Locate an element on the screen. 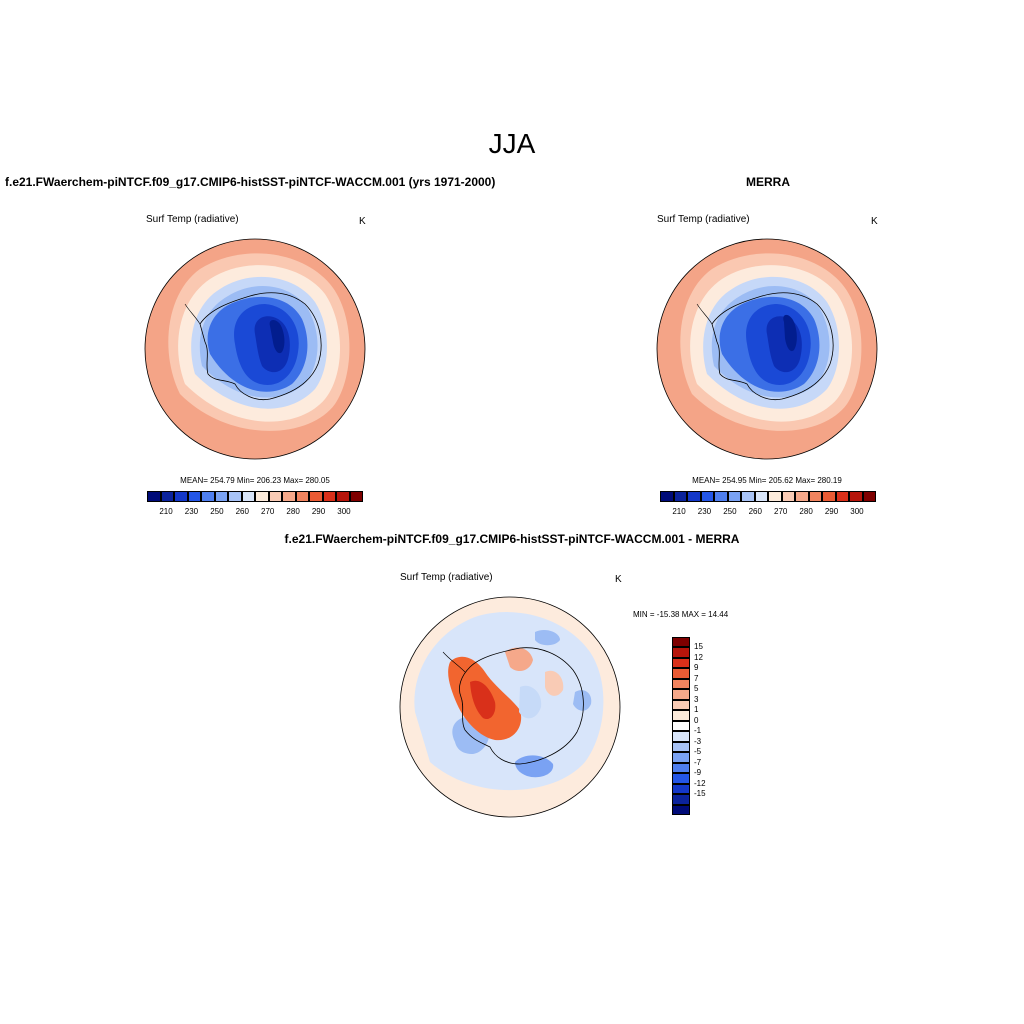  colorbar-tick-label: 3 is located at coordinates (696, 699).